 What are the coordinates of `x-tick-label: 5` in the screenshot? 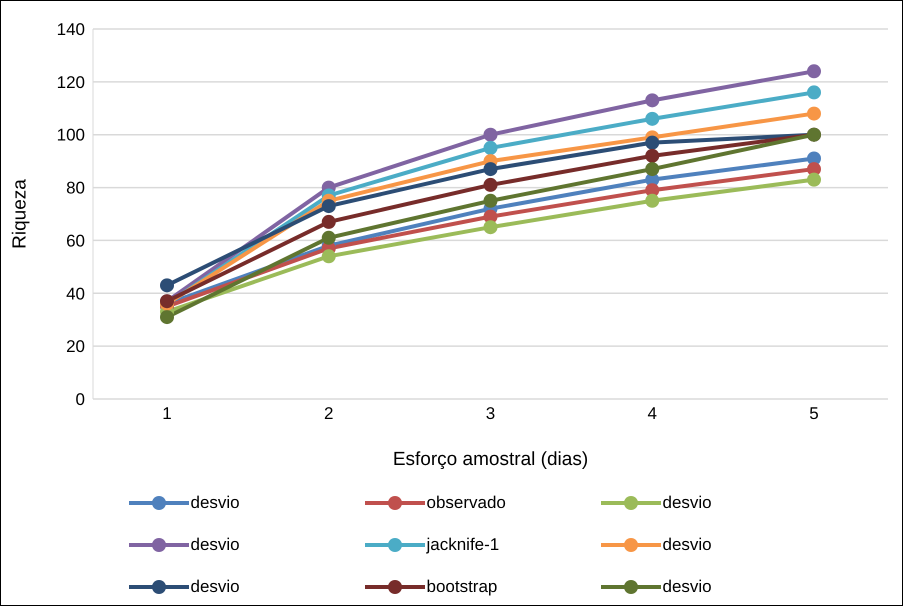 It's located at (814, 414).